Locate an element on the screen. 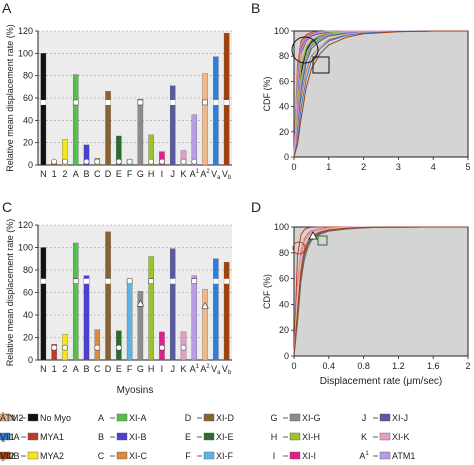 This screenshot has height=465, width=474. x-tick-label: G is located at coordinates (140, 369).